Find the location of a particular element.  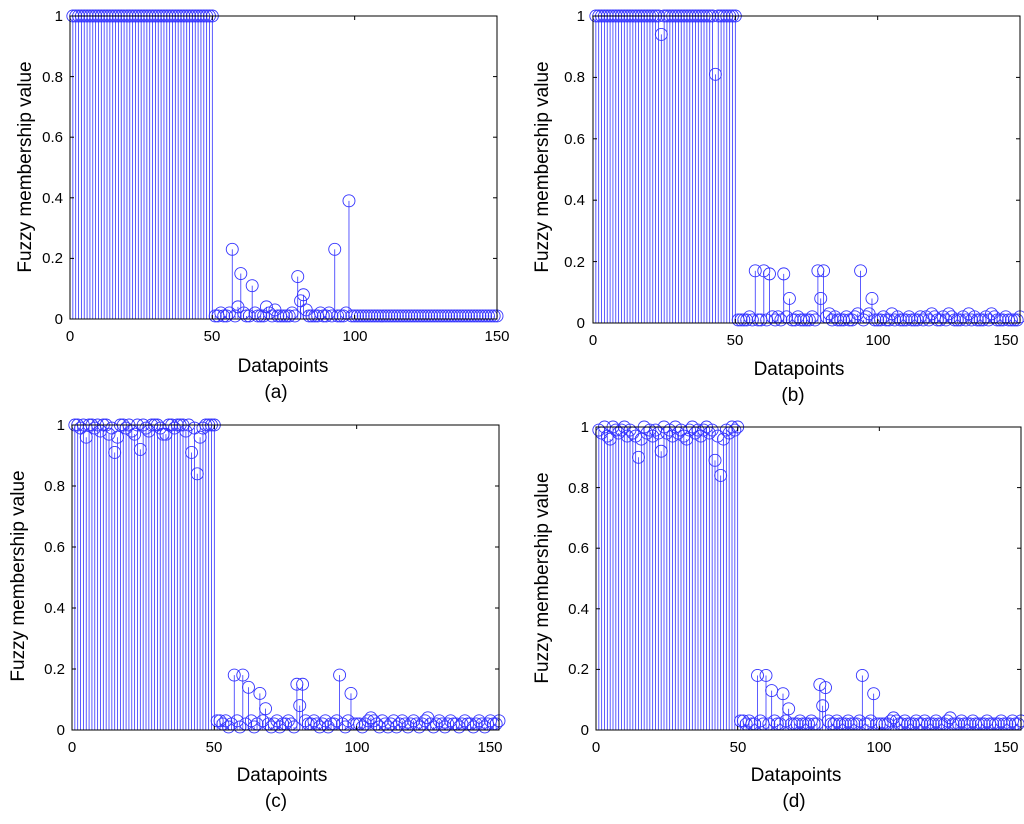

y-axis-label-d: Fuzzy membership value is located at coordinates (542, 577).